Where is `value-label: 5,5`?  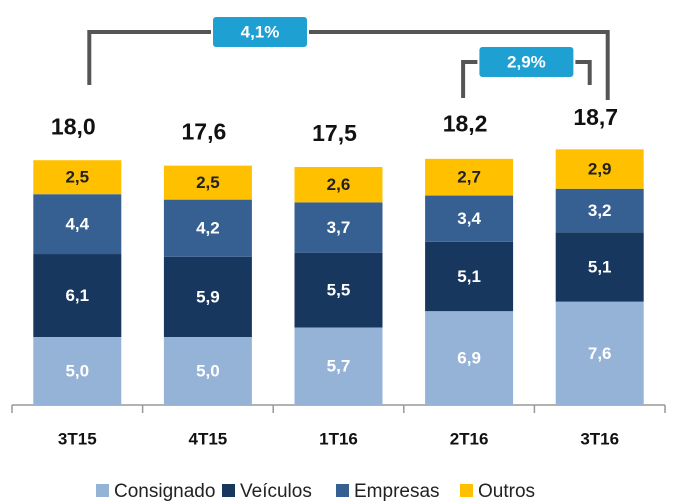
value-label: 5,5 is located at coordinates (339, 290).